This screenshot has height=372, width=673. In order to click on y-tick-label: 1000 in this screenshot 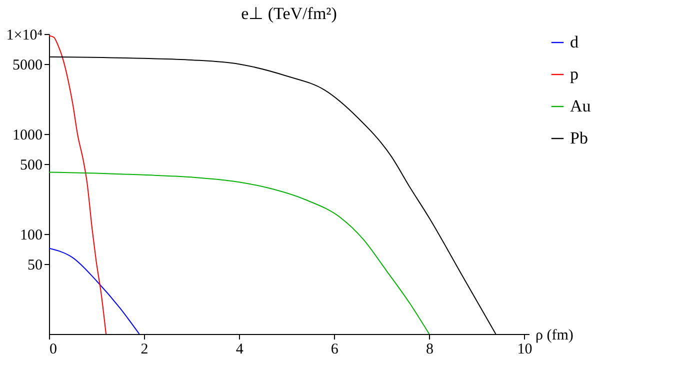, I will do `click(27, 136)`.